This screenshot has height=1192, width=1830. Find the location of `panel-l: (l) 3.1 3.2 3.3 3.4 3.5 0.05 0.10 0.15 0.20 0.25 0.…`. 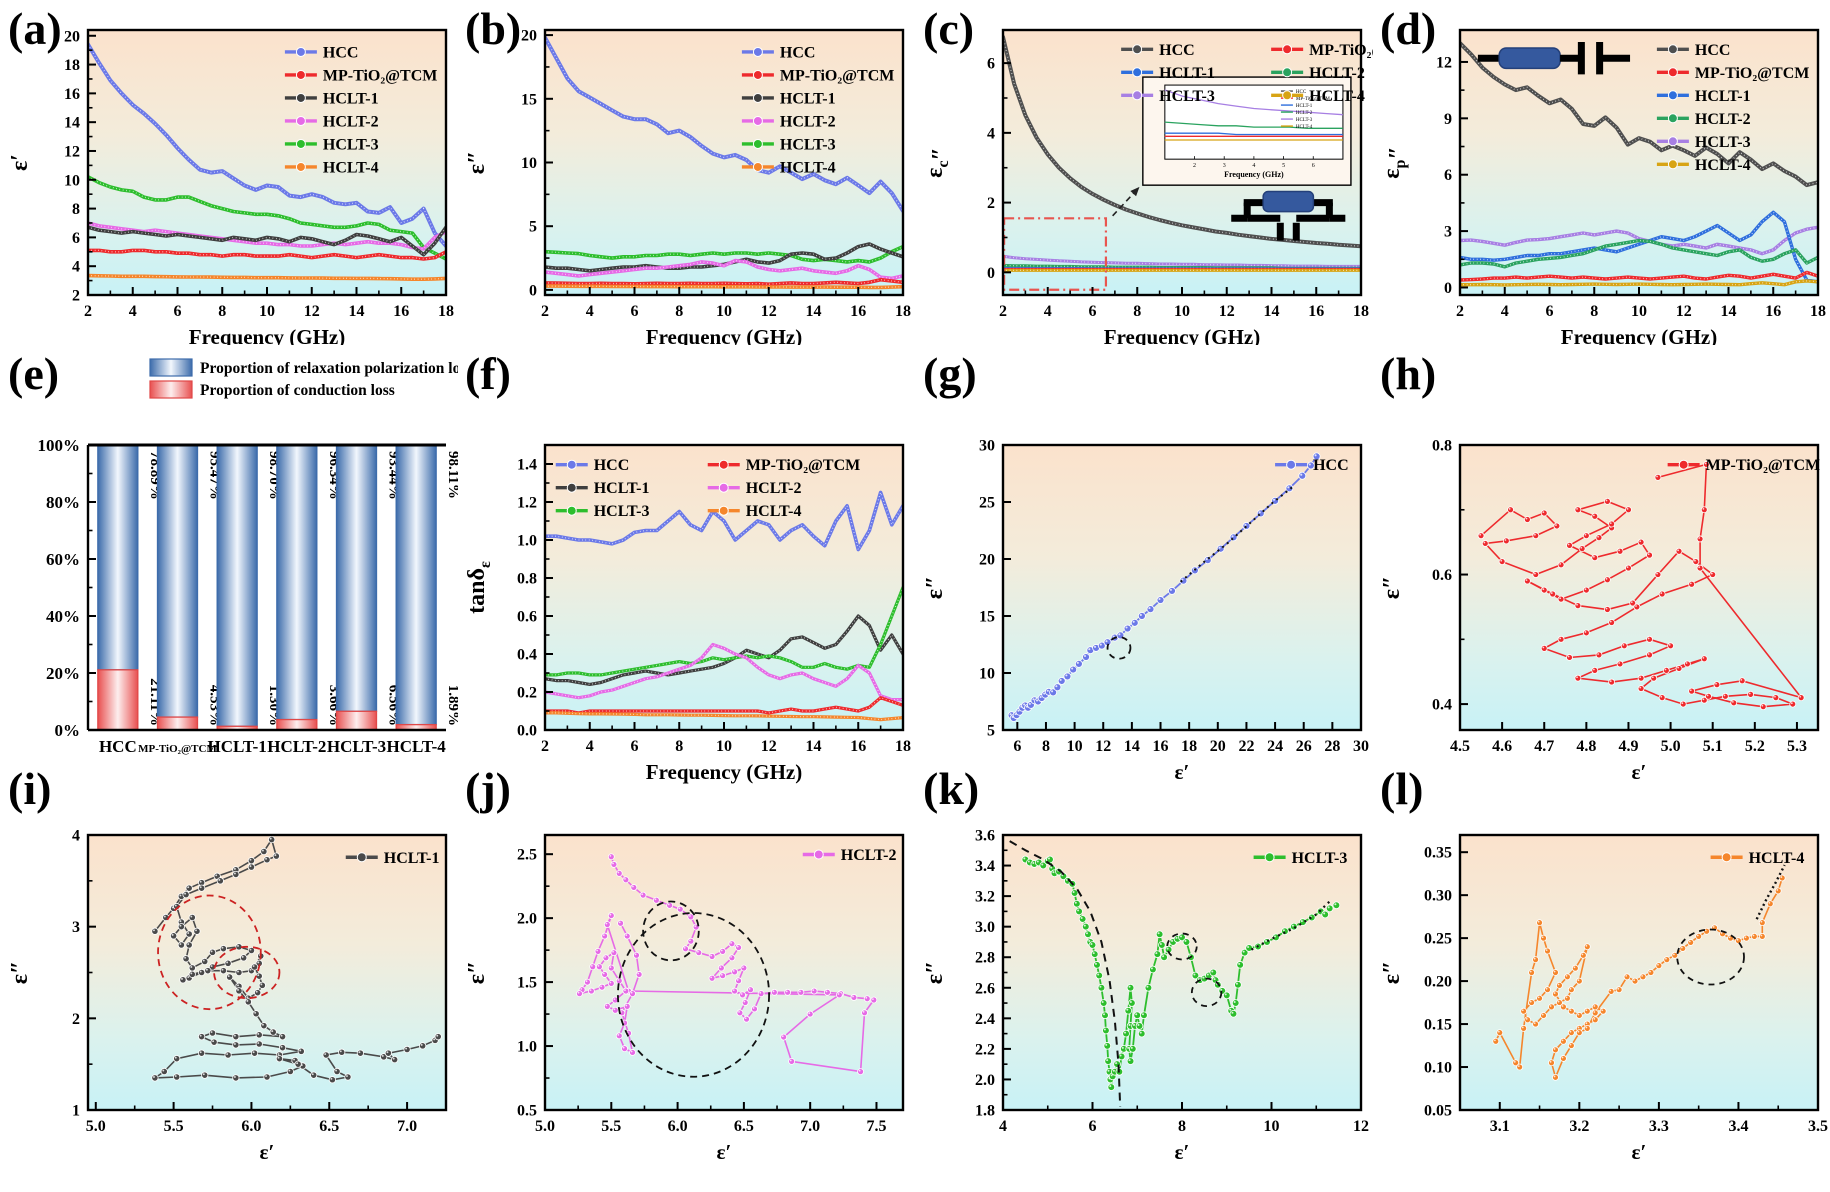

panel-l: (l) 3.1 3.2 3.3 3.4 3.5 0.05 0.10 0.15 0.20 0.25 0.… is located at coordinates (1601, 976).